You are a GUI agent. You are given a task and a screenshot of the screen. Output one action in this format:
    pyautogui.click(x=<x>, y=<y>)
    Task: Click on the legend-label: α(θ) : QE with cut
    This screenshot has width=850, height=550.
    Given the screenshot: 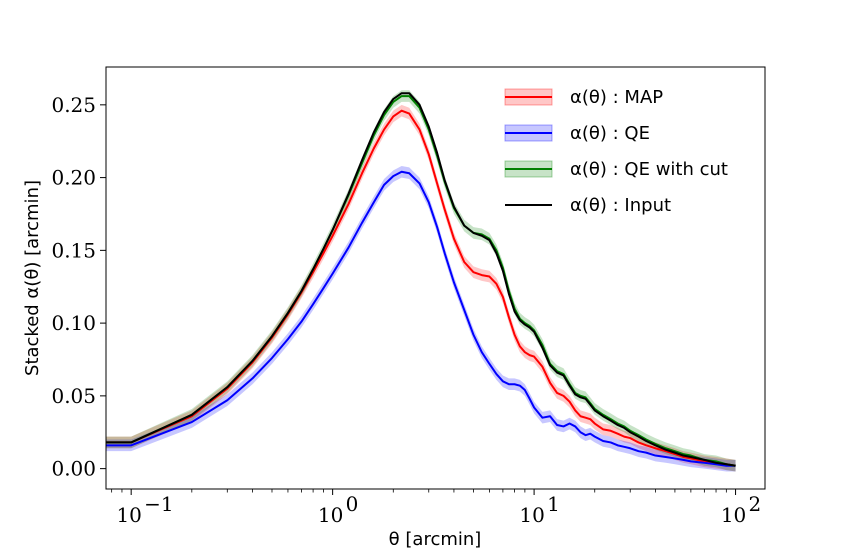 What is the action you would take?
    pyautogui.click(x=649, y=169)
    